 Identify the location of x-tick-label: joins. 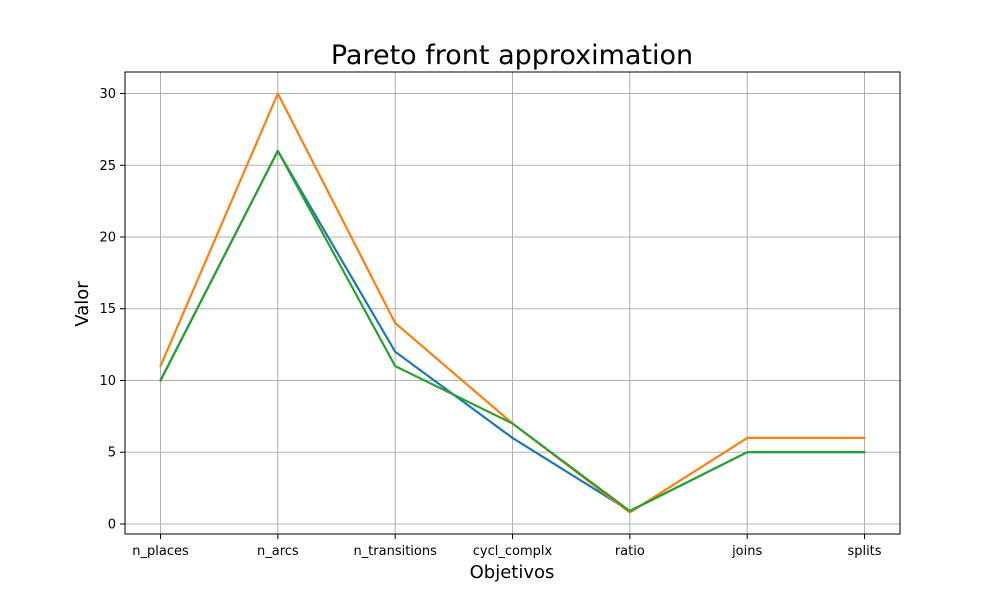
(746, 551).